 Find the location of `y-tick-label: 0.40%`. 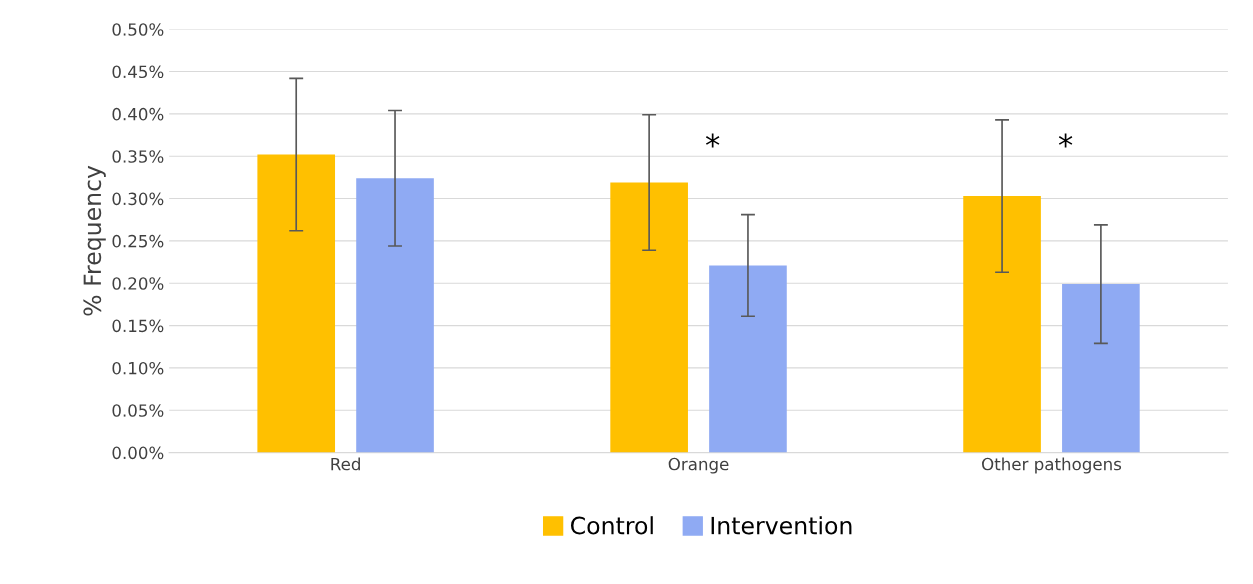

y-tick-label: 0.40% is located at coordinates (138, 114).